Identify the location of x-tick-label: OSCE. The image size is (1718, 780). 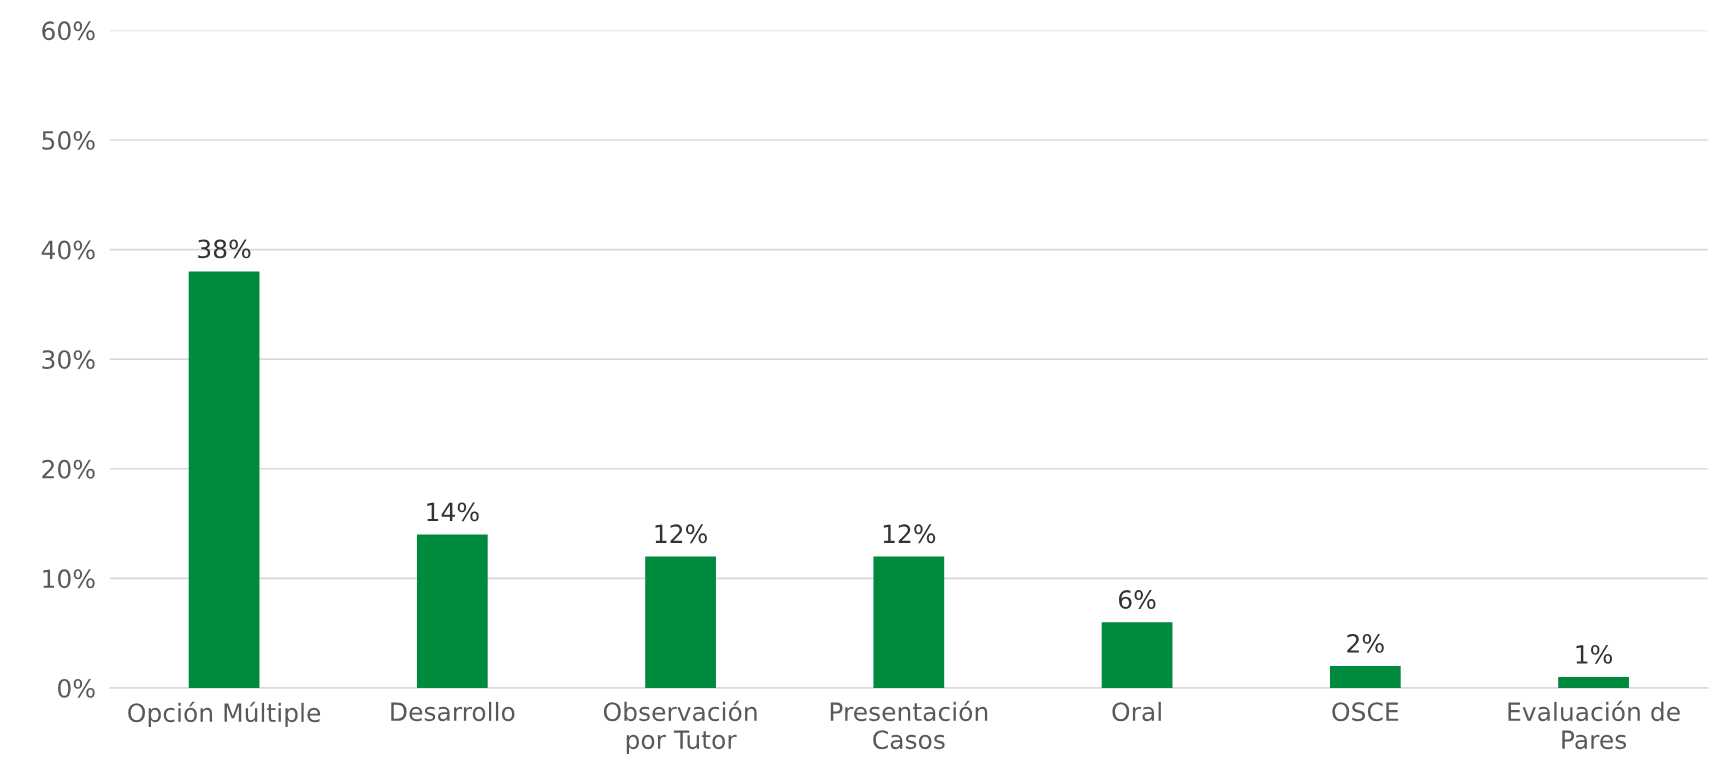
(1365, 712).